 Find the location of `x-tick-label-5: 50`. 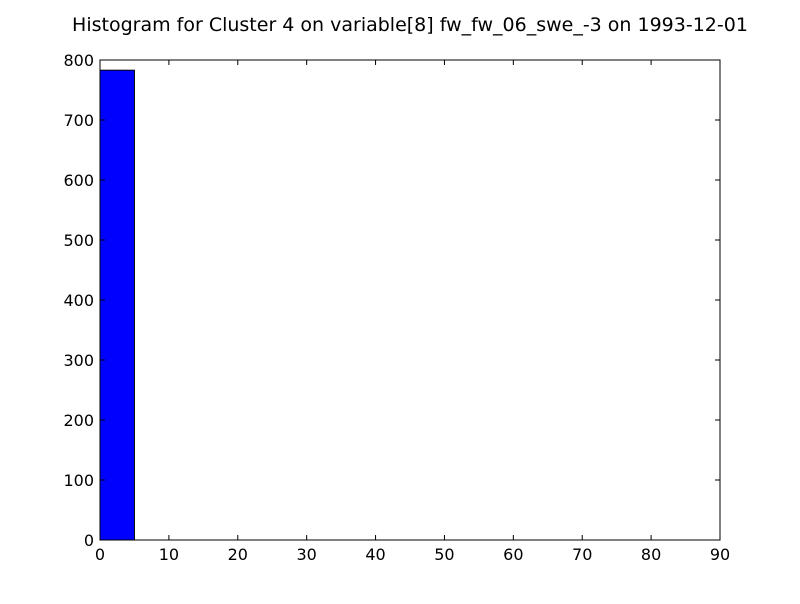

x-tick-label-5: 50 is located at coordinates (444, 554).